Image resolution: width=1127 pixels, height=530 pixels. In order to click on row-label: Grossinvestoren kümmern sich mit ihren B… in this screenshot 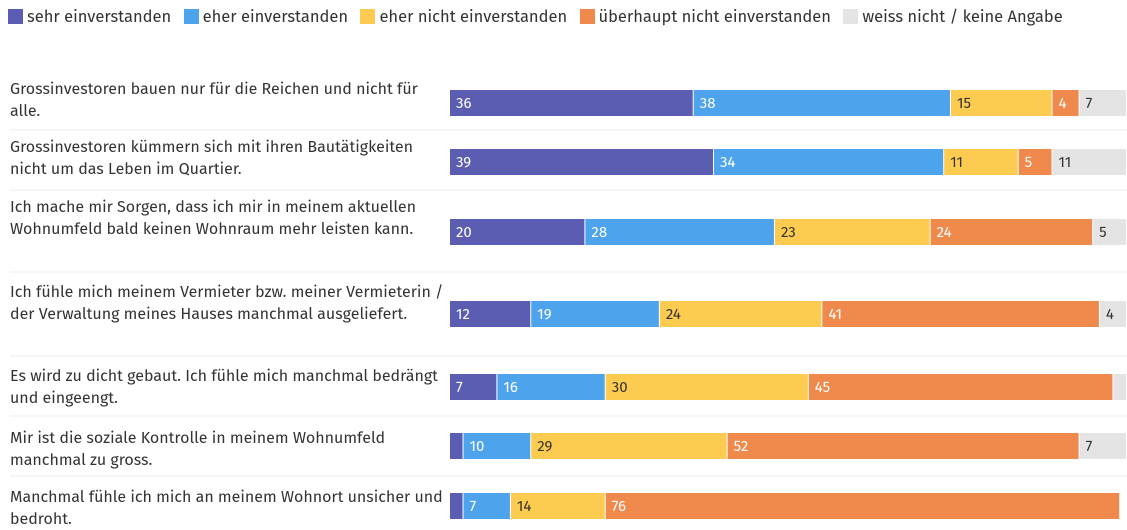, I will do `click(211, 158)`.